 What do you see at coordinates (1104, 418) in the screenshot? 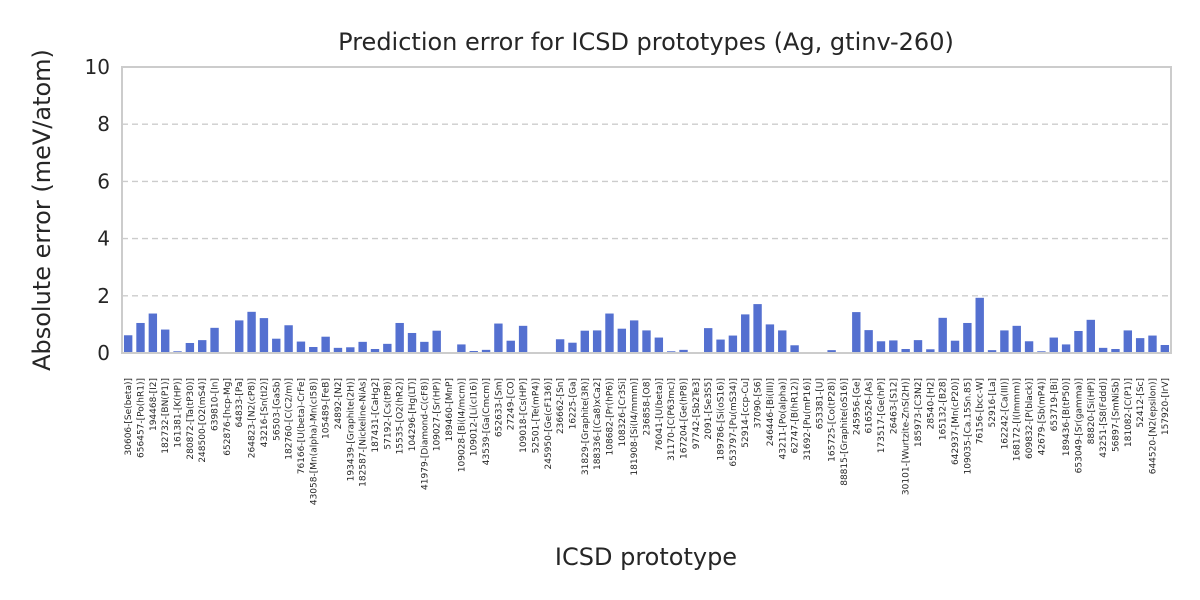
I see `x-tick-label: 43251-[S8(Fddd)]` at bounding box center [1104, 418].